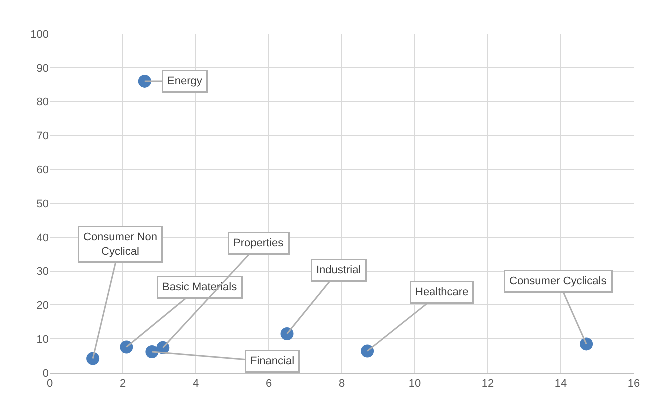  Describe the element at coordinates (415, 384) in the screenshot. I see `x-tick-label: 10` at that location.